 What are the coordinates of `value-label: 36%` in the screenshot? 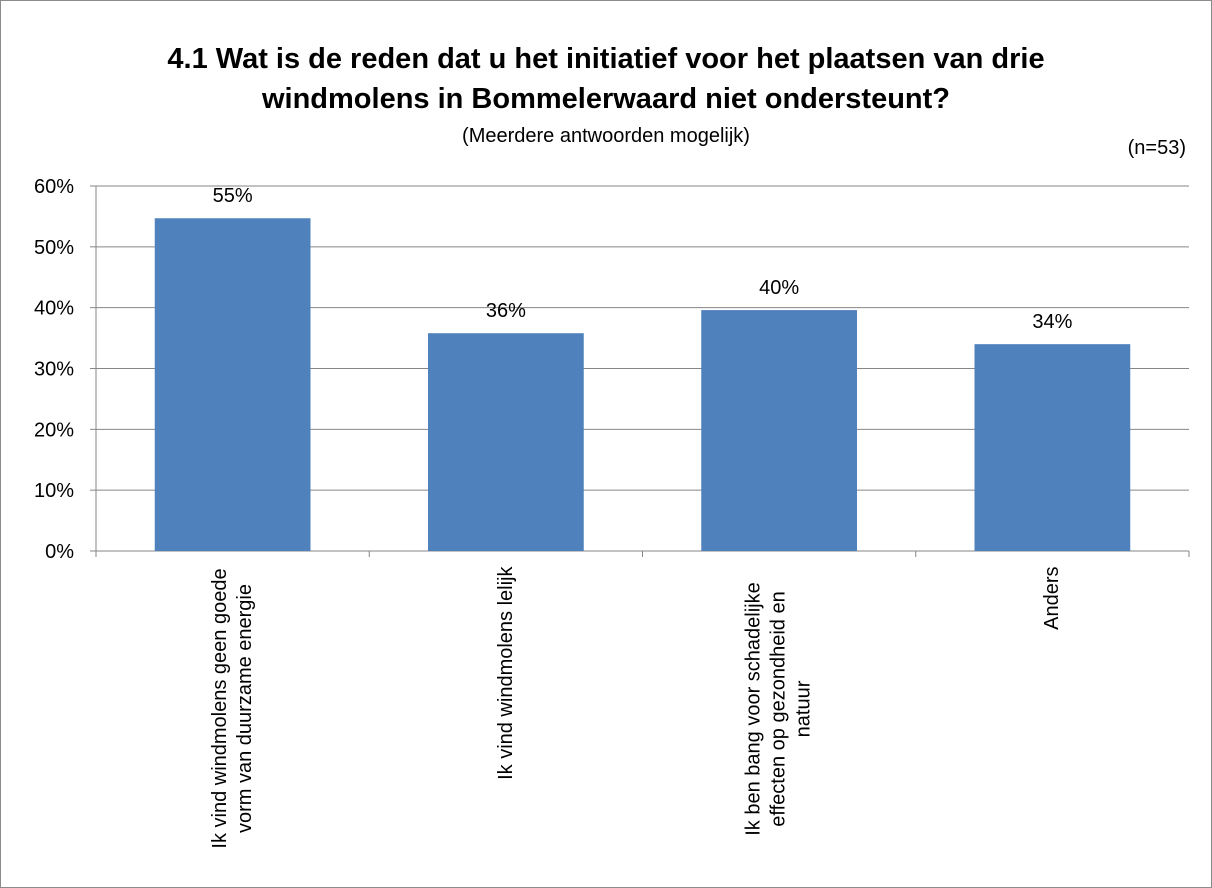 It's located at (506, 311).